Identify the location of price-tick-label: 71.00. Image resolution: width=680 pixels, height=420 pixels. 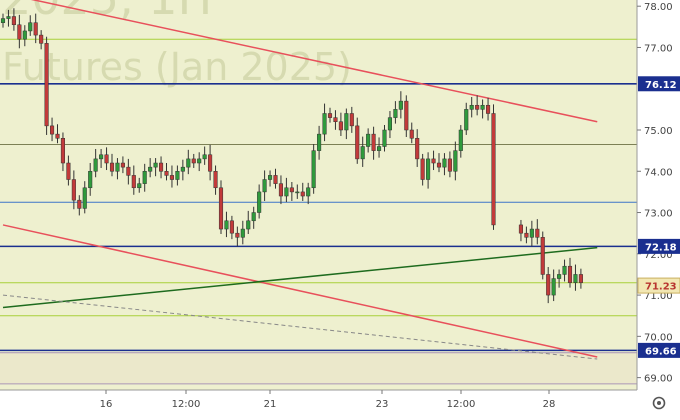
(658, 296).